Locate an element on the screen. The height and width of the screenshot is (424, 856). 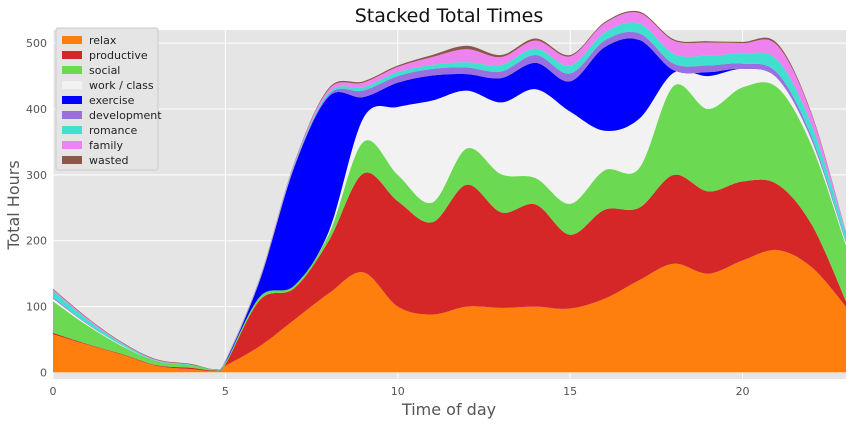
legend-box is located at coordinates (107, 99).